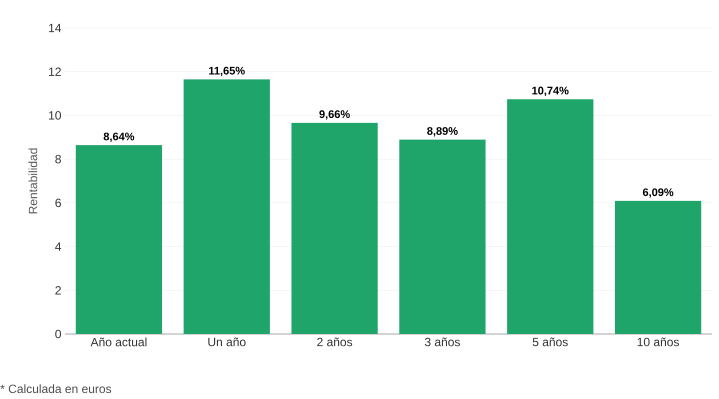 This screenshot has height=399, width=719. Describe the element at coordinates (55, 72) in the screenshot. I see `y-tick-label: 12` at that location.